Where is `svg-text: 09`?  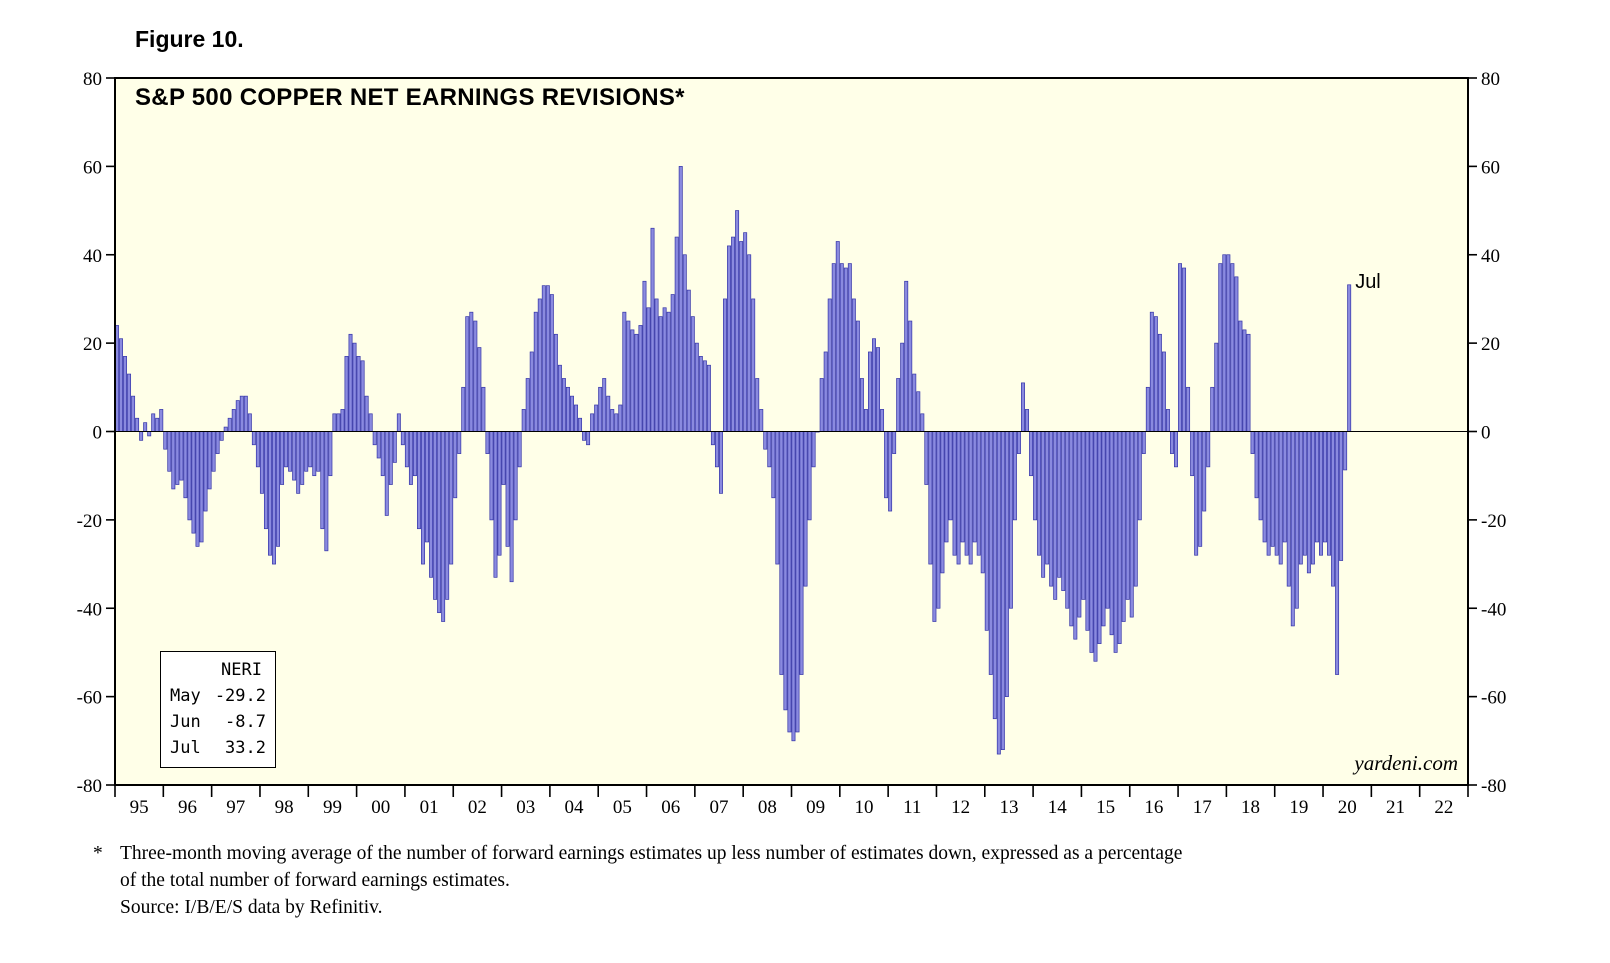
svg-text: 09 is located at coordinates (815, 807).